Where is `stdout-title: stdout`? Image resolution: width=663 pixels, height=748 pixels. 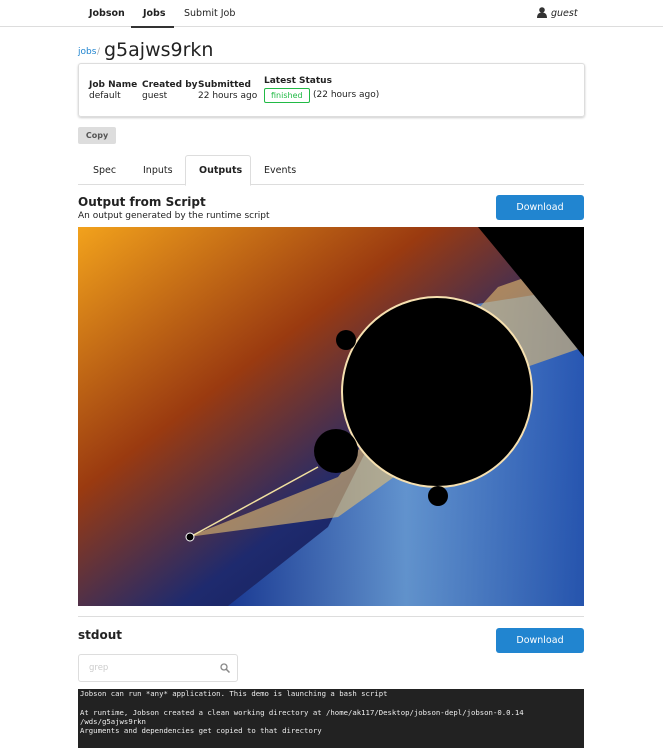
stdout-title: stdout is located at coordinates (100, 635).